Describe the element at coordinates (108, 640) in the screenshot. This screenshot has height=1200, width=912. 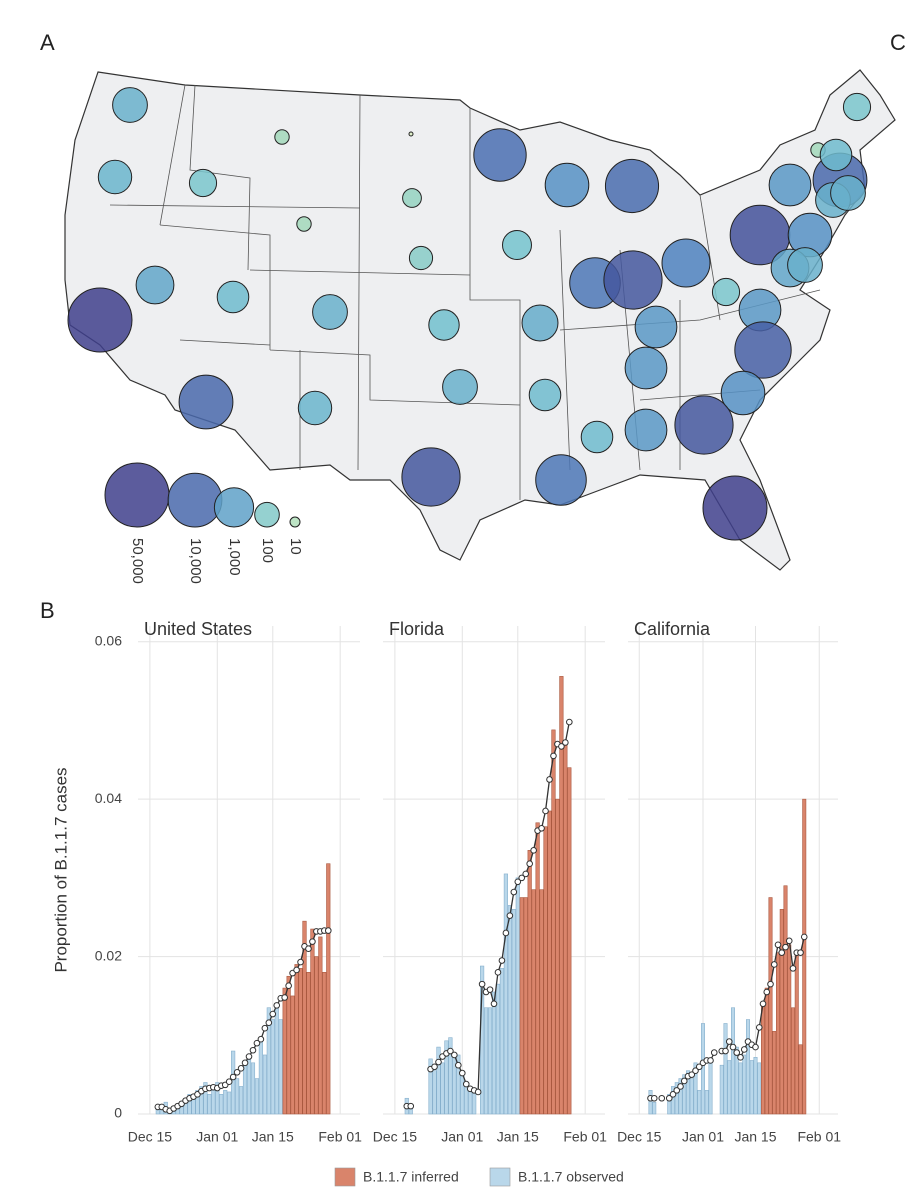
I see `y-tick-label: 0.06` at that location.